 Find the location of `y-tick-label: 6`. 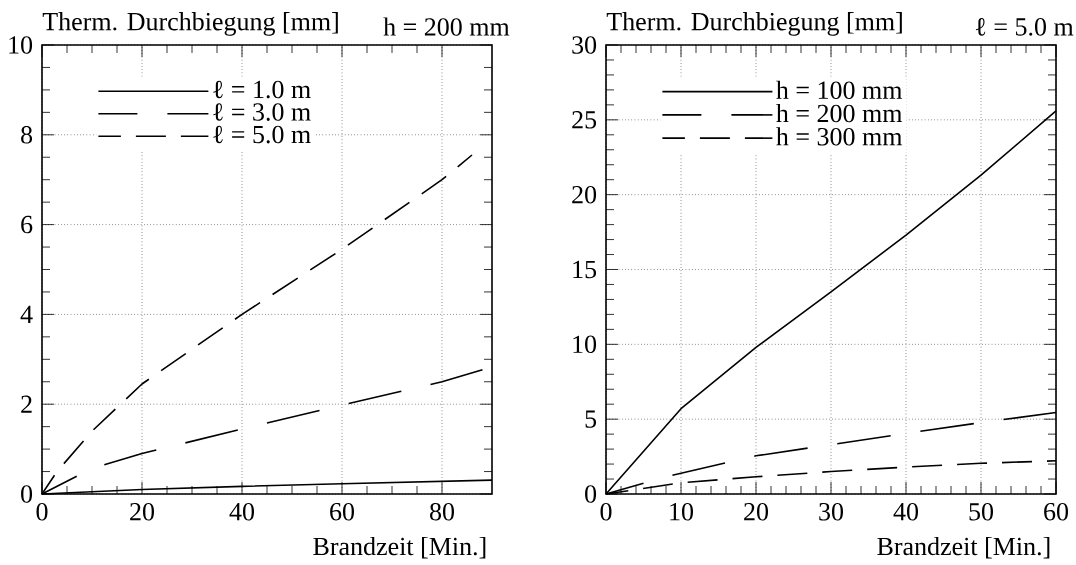

y-tick-label: 6 is located at coordinates (27, 224).